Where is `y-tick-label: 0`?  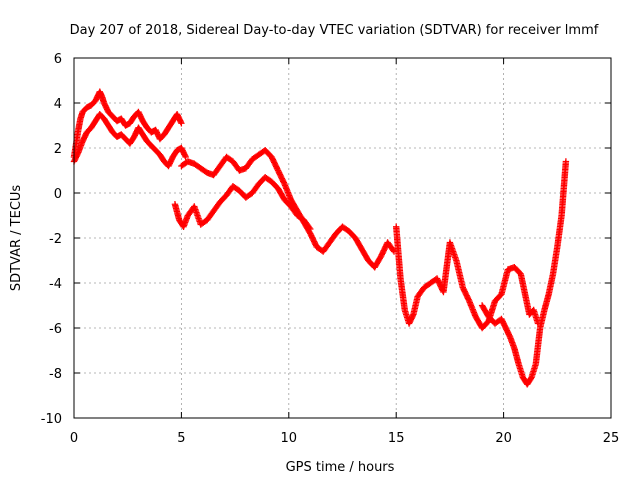
y-tick-label: 0 is located at coordinates (58, 194).